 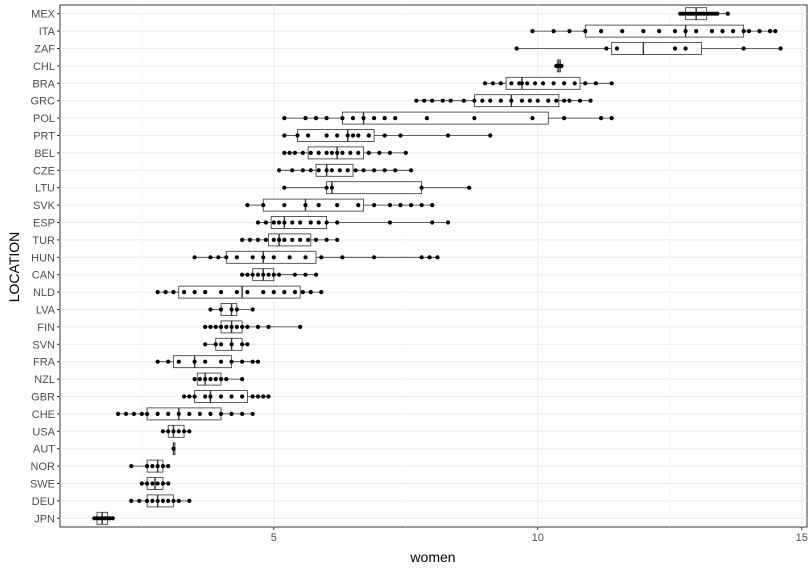 I want to click on x-tick-label: 10, so click(x=538, y=538).